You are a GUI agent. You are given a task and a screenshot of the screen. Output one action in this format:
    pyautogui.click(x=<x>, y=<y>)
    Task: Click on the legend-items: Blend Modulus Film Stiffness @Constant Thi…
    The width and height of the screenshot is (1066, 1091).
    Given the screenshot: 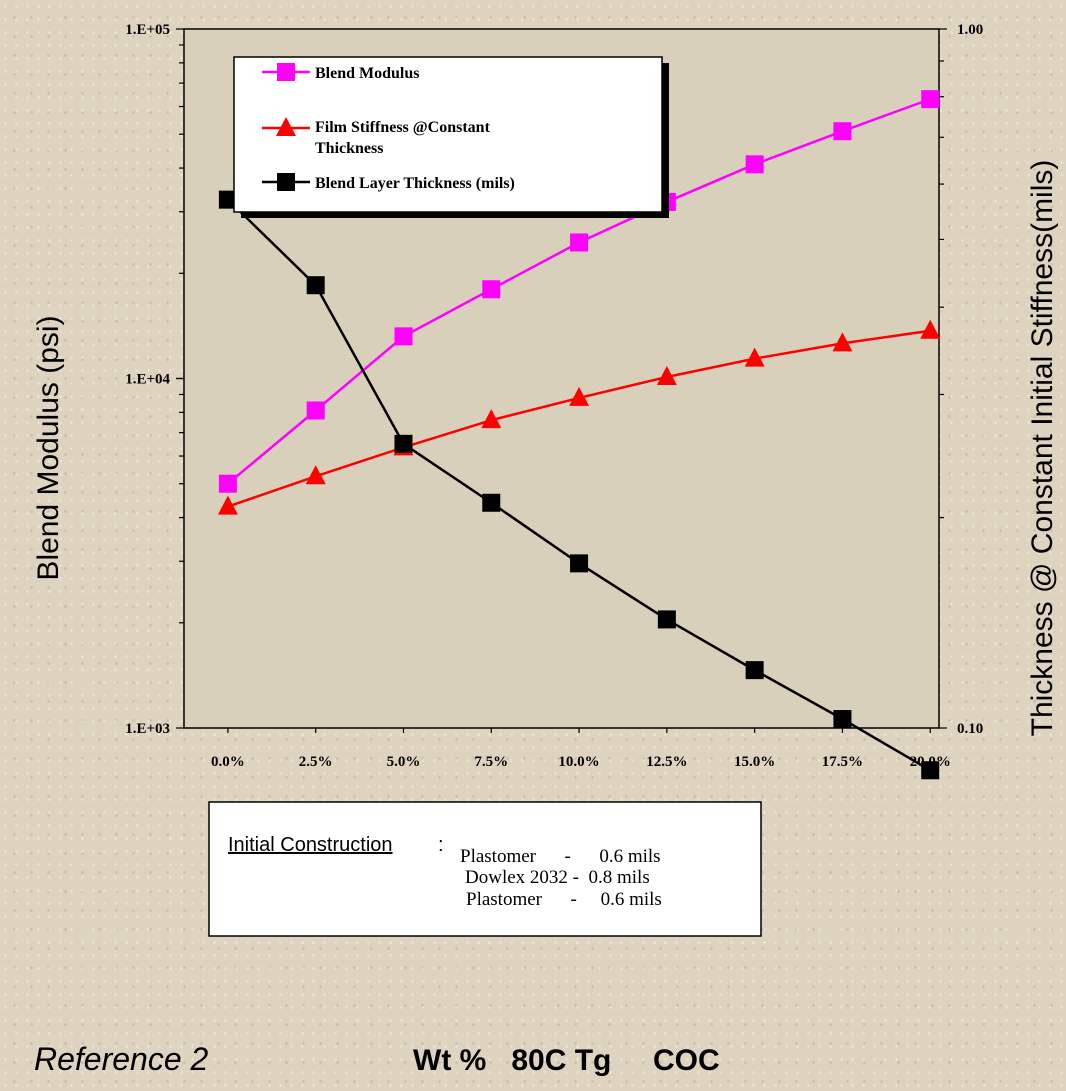 What is the action you would take?
    pyautogui.click(x=388, y=127)
    